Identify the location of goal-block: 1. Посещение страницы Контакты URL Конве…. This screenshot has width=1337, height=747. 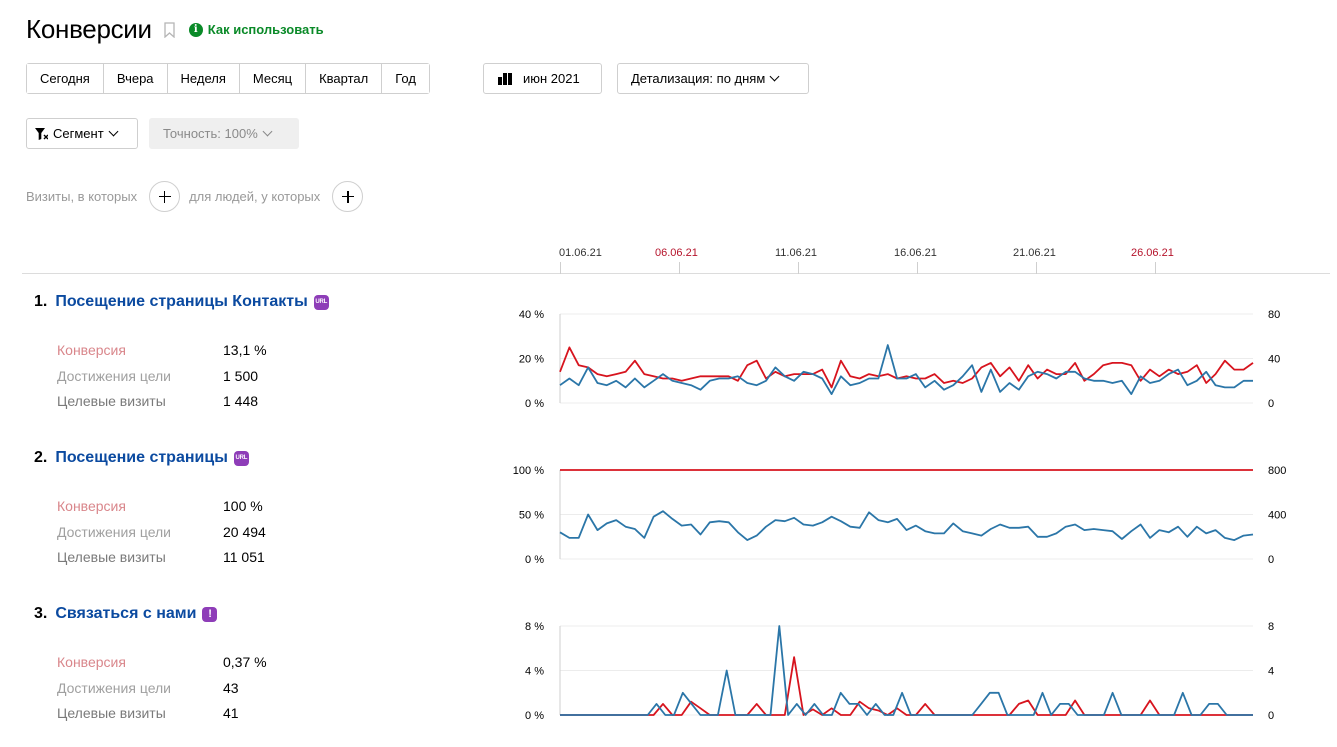
(254, 358).